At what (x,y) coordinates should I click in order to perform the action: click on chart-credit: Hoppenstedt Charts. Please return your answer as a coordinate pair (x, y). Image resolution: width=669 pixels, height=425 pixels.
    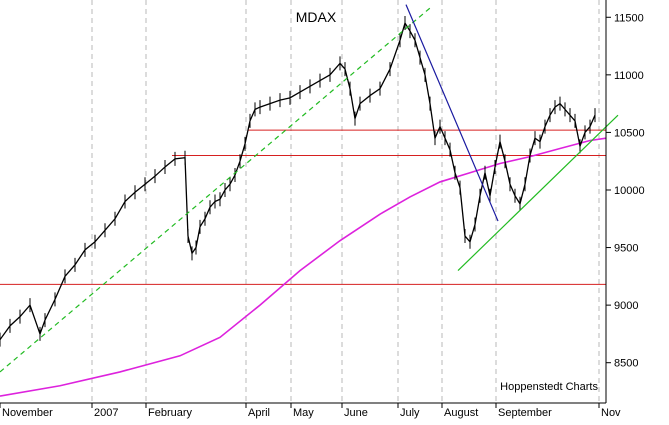
    Looking at the image, I should click on (549, 387).